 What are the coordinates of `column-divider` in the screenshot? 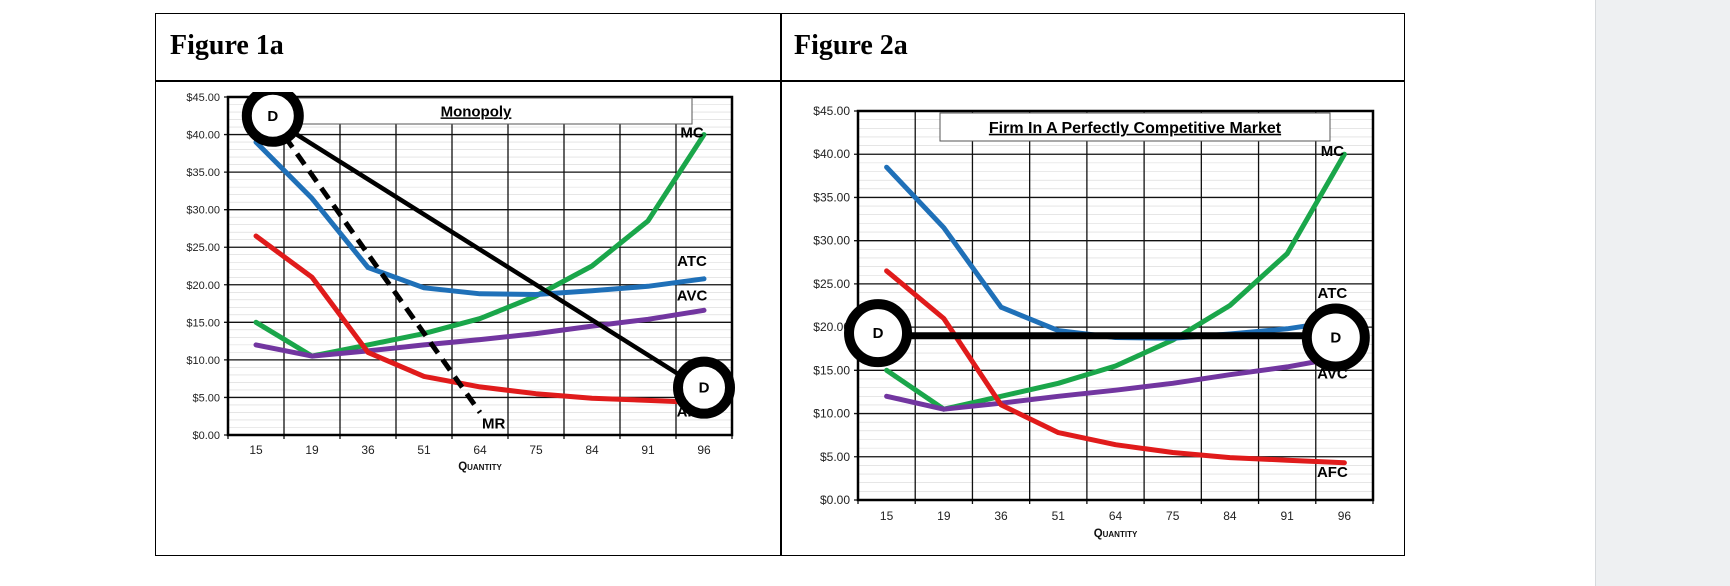 It's located at (781, 284).